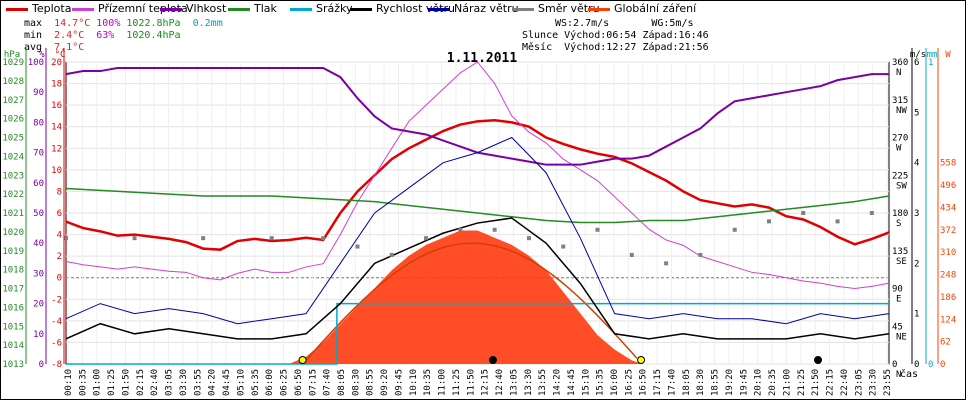 The image size is (966, 400). I want to click on tick-label-x: 18:55, so click(716, 382).